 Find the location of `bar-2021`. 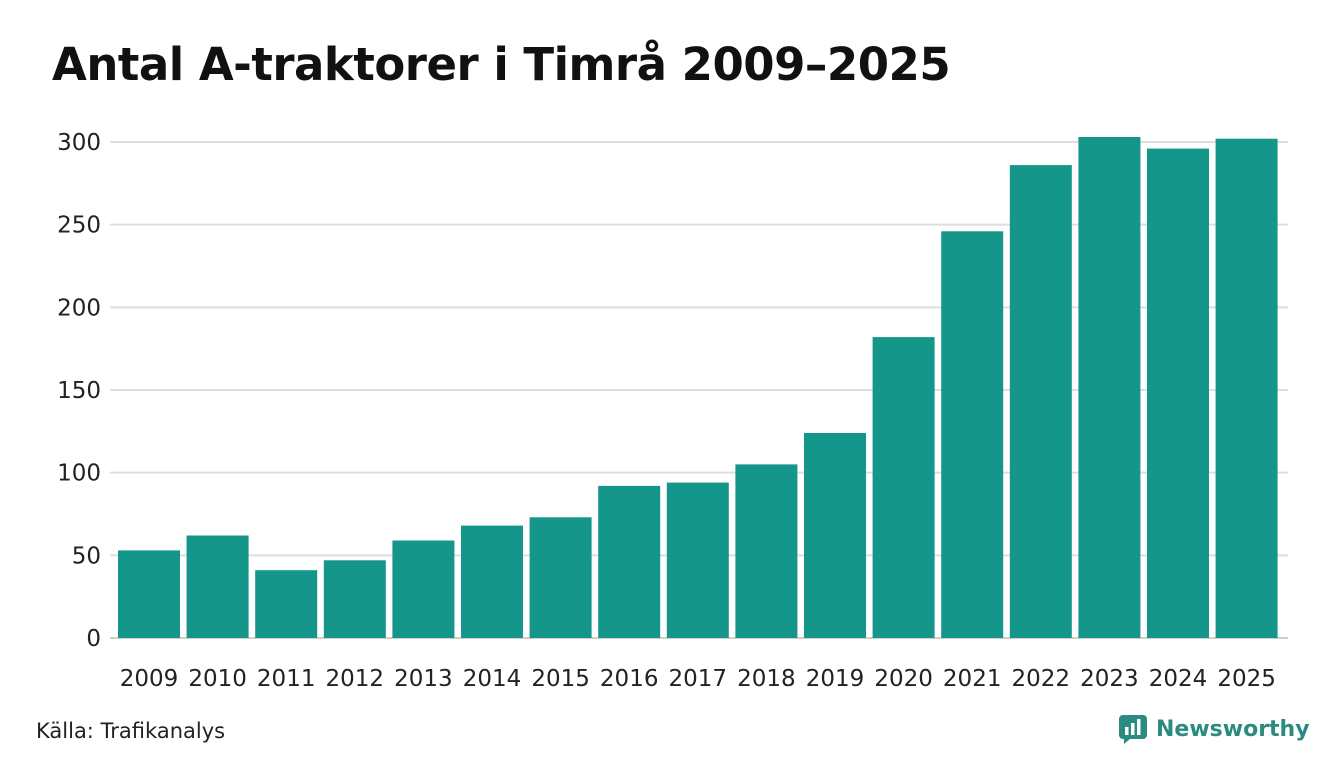

bar-2021 is located at coordinates (972, 435).